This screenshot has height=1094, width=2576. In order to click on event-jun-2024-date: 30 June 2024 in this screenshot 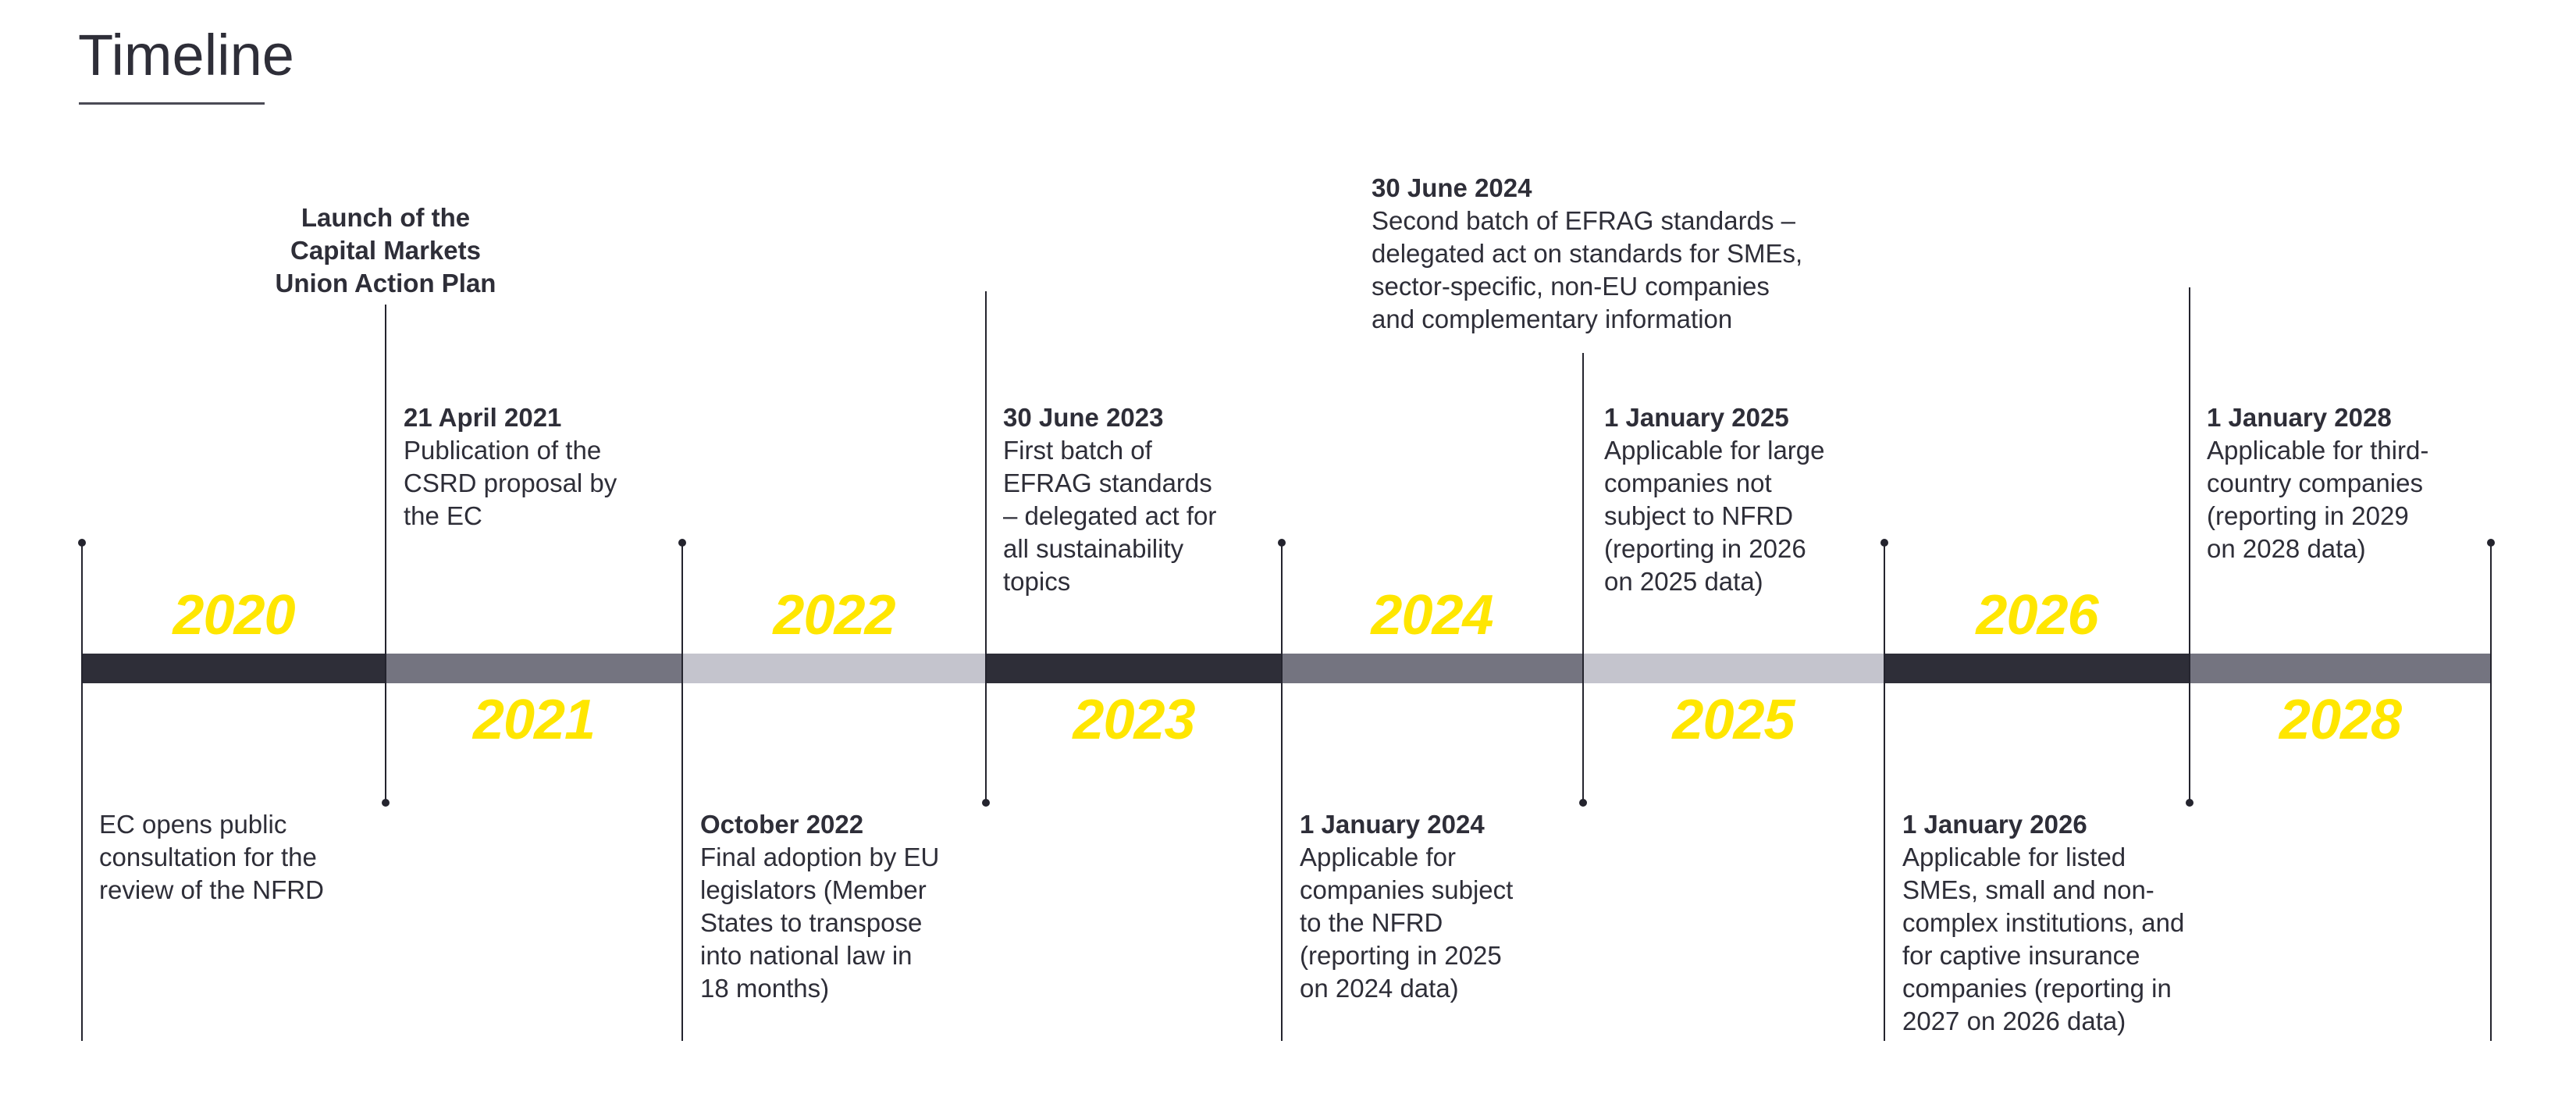, I will do `click(1452, 187)`.